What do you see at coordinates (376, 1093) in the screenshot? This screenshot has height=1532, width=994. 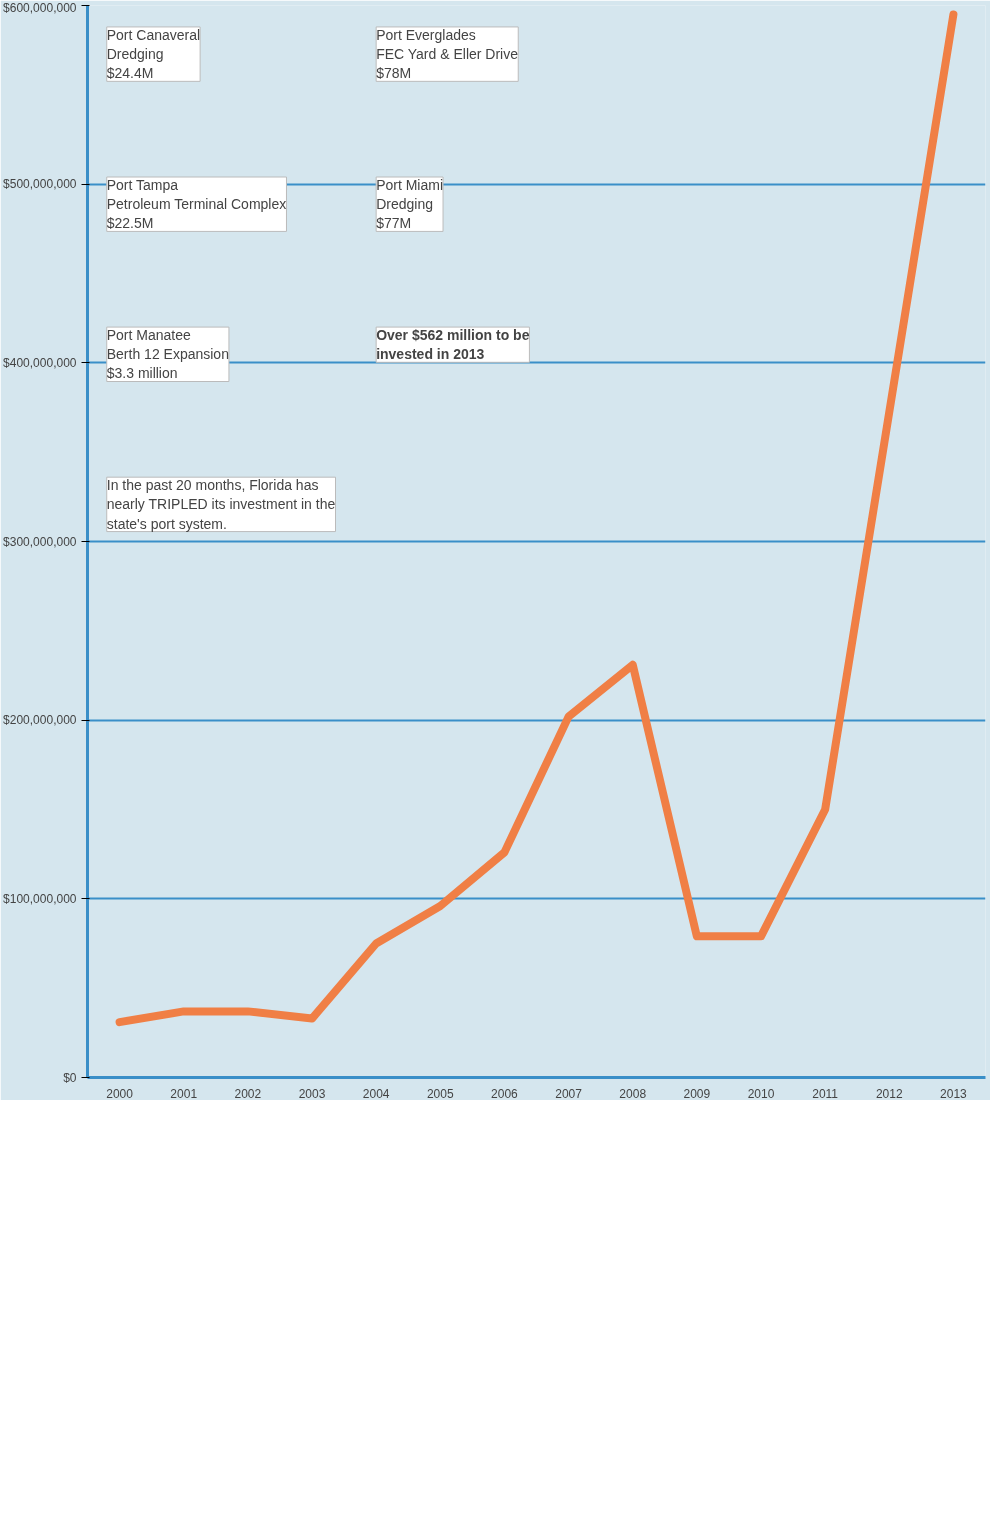 I see `x-tick-label: 2004` at bounding box center [376, 1093].